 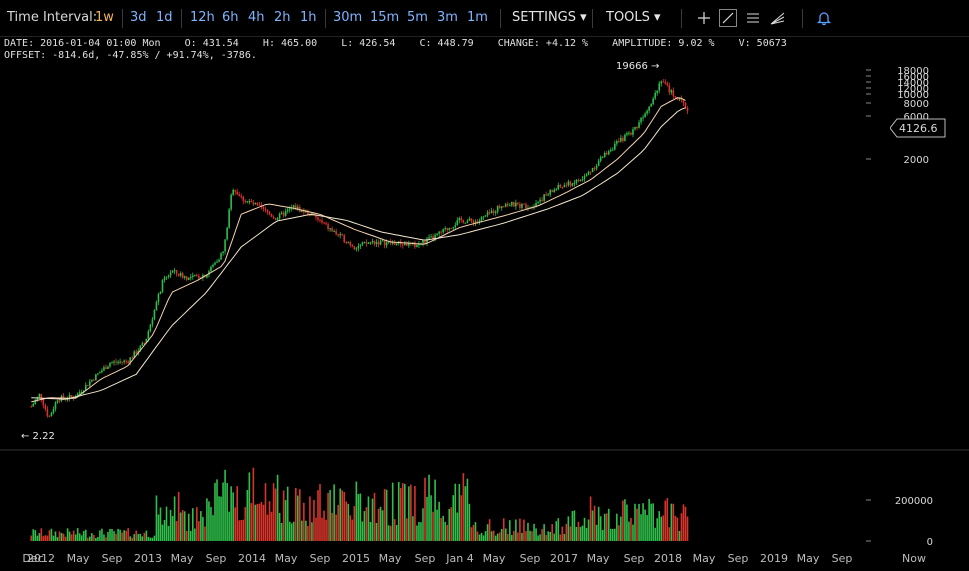 What do you see at coordinates (598, 558) in the screenshot?
I see `time-tick-label-17: May` at bounding box center [598, 558].